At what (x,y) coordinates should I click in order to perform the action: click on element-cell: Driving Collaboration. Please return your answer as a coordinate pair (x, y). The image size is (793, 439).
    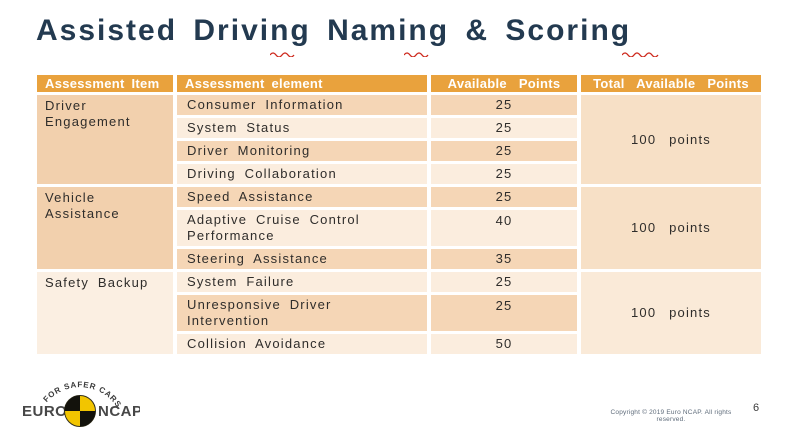
    Looking at the image, I should click on (302, 174).